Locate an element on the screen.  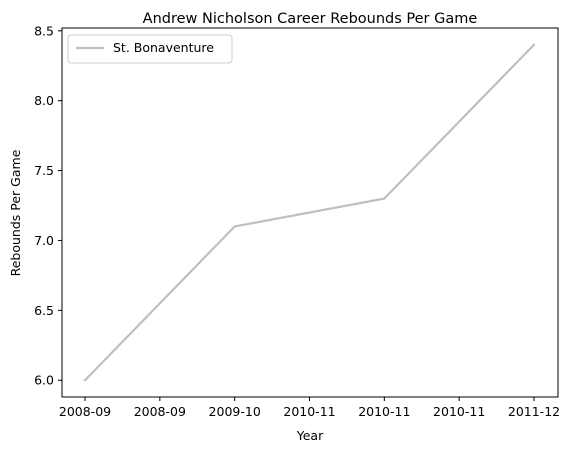
y-tick-label: 7.0 is located at coordinates (44, 240).